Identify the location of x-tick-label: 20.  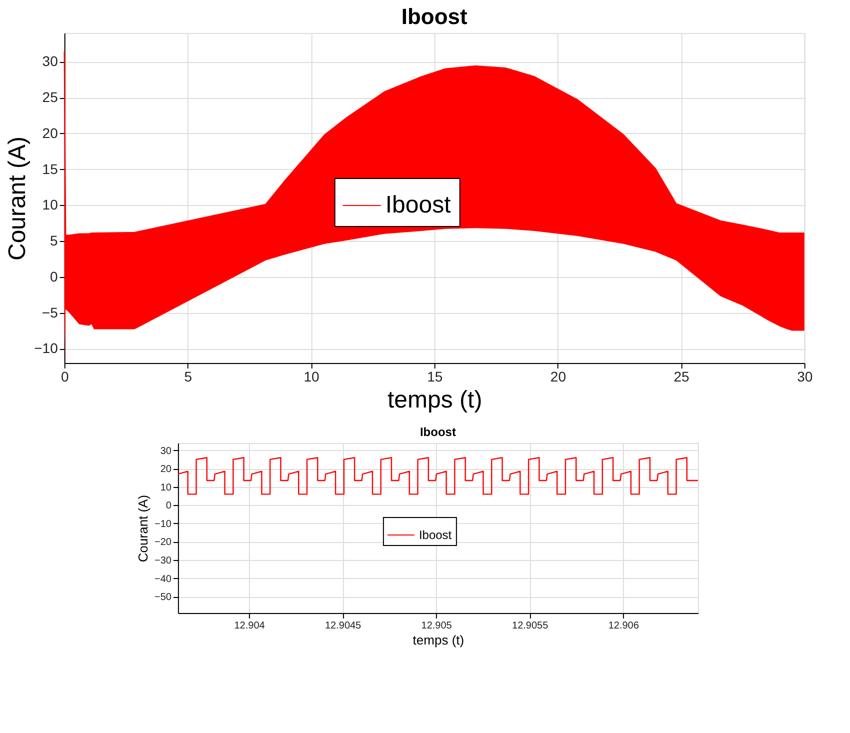
(558, 376).